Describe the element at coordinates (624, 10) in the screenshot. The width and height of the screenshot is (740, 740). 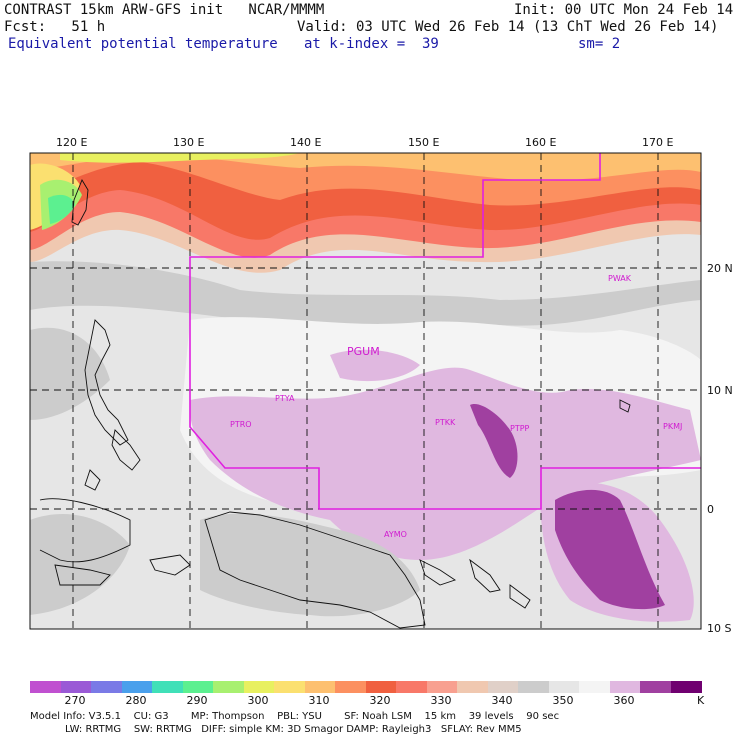
I see `init-time: Init: 00 UTC Mon 24 Feb 14` at that location.